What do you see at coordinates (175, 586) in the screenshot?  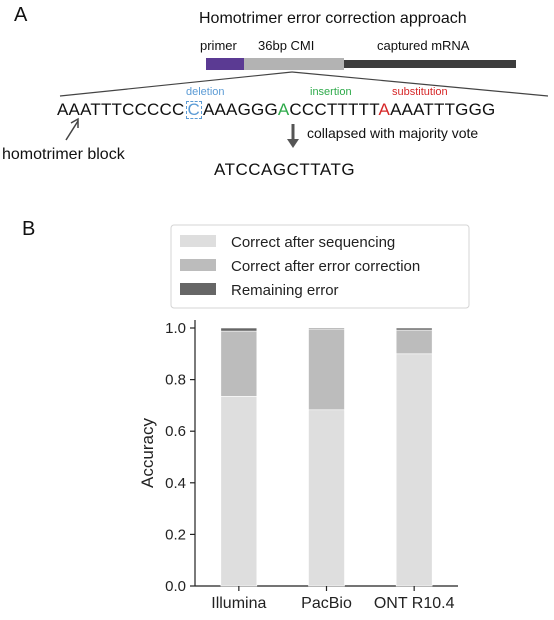 I see `y-tick-label: 0.0` at bounding box center [175, 586].